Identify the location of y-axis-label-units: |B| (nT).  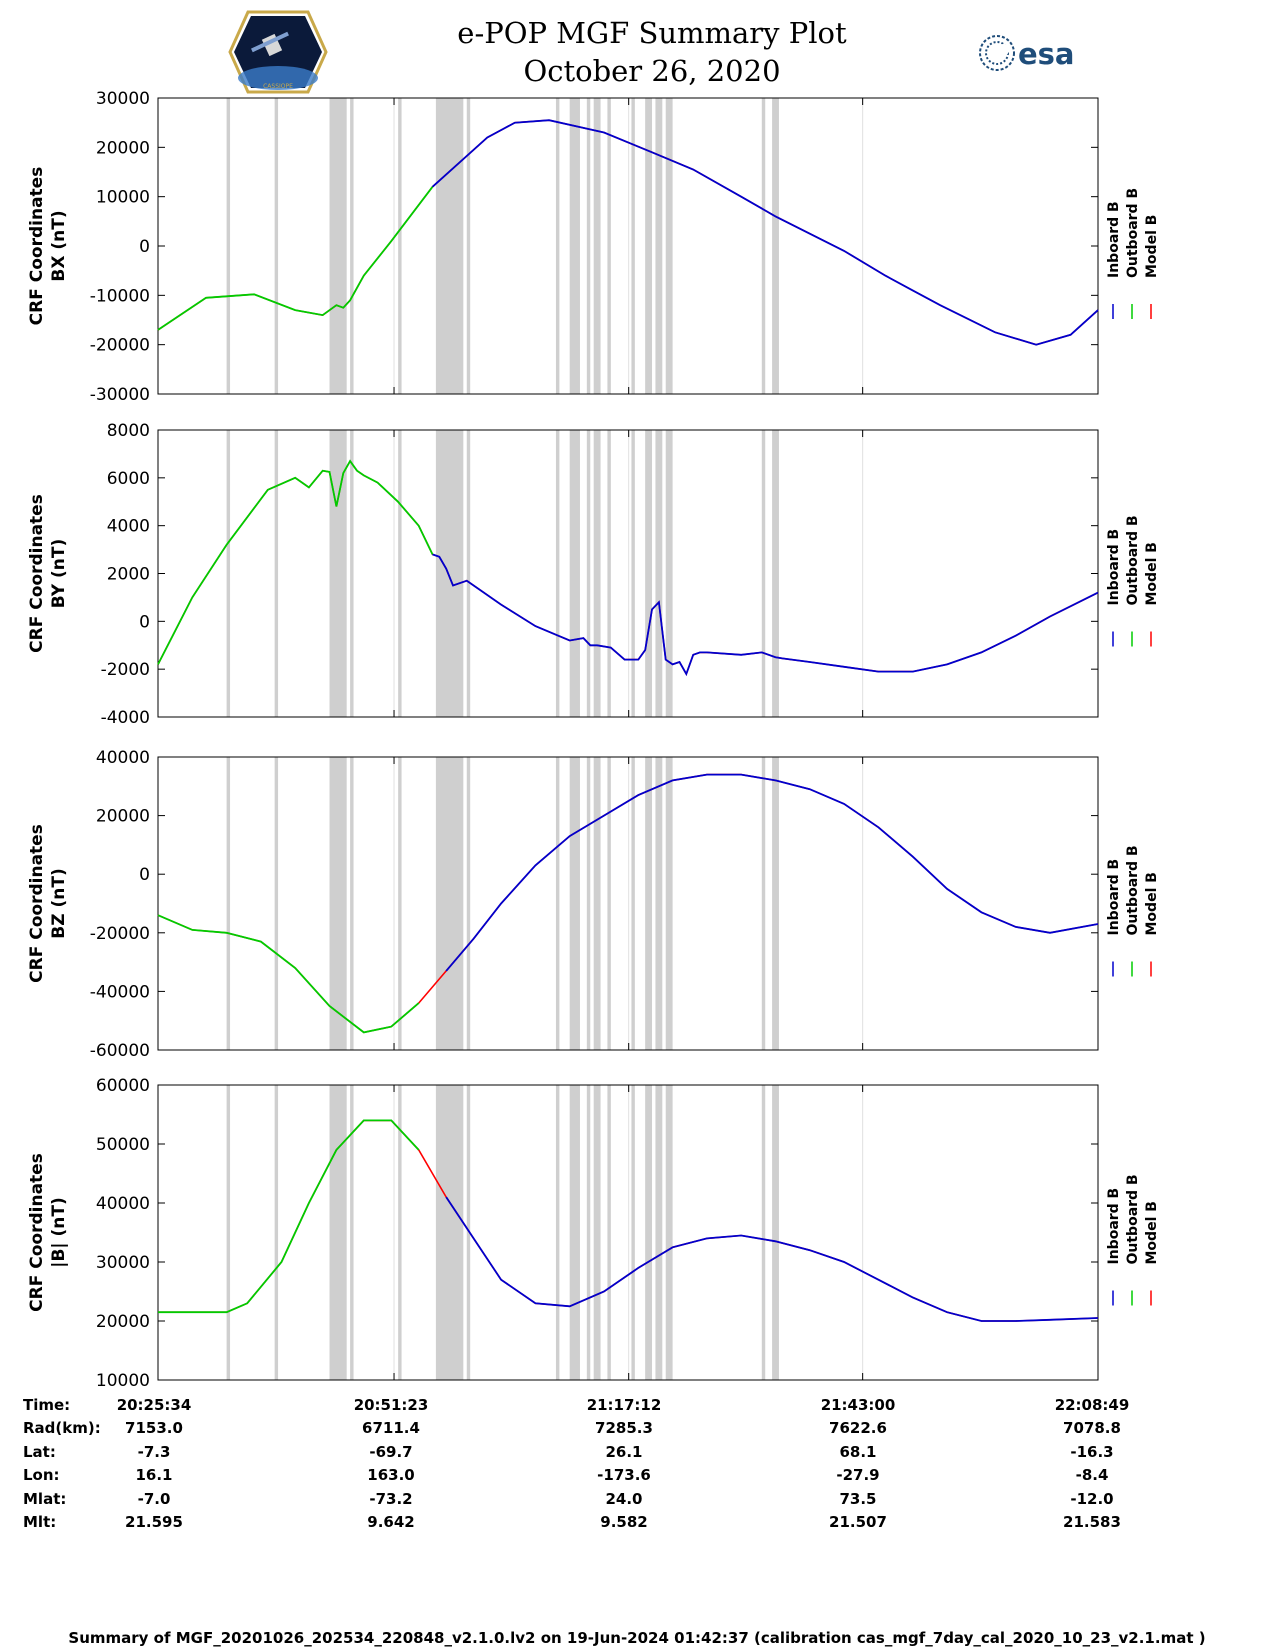
(59, 1232).